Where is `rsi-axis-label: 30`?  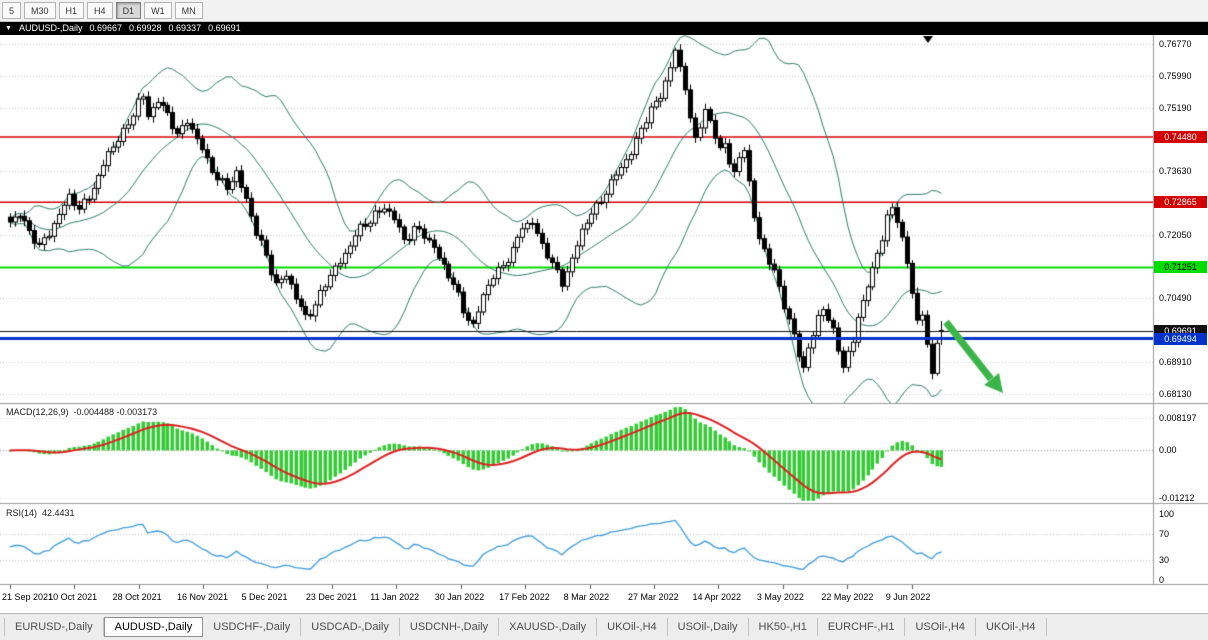
rsi-axis-label: 30 is located at coordinates (1164, 560).